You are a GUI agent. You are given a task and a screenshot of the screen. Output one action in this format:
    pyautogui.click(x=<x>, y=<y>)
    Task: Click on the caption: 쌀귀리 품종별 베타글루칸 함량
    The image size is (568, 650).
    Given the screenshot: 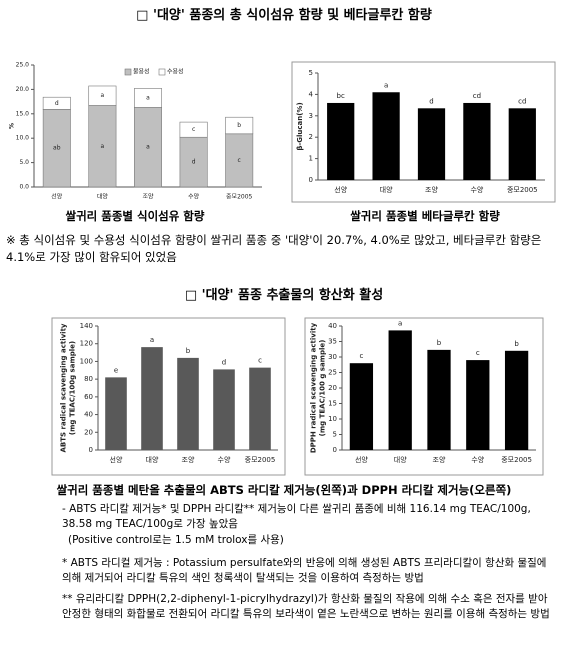 What is the action you would take?
    pyautogui.click(x=425, y=216)
    